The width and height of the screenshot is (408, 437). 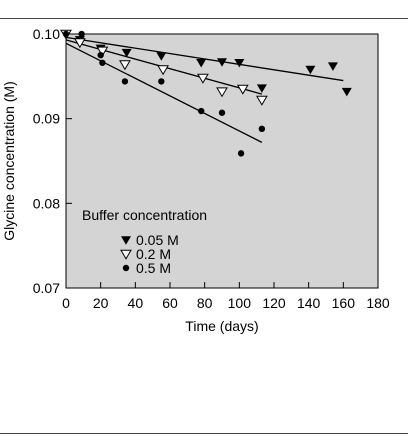 I want to click on y-tick-label: 0.07, so click(x=46, y=288).